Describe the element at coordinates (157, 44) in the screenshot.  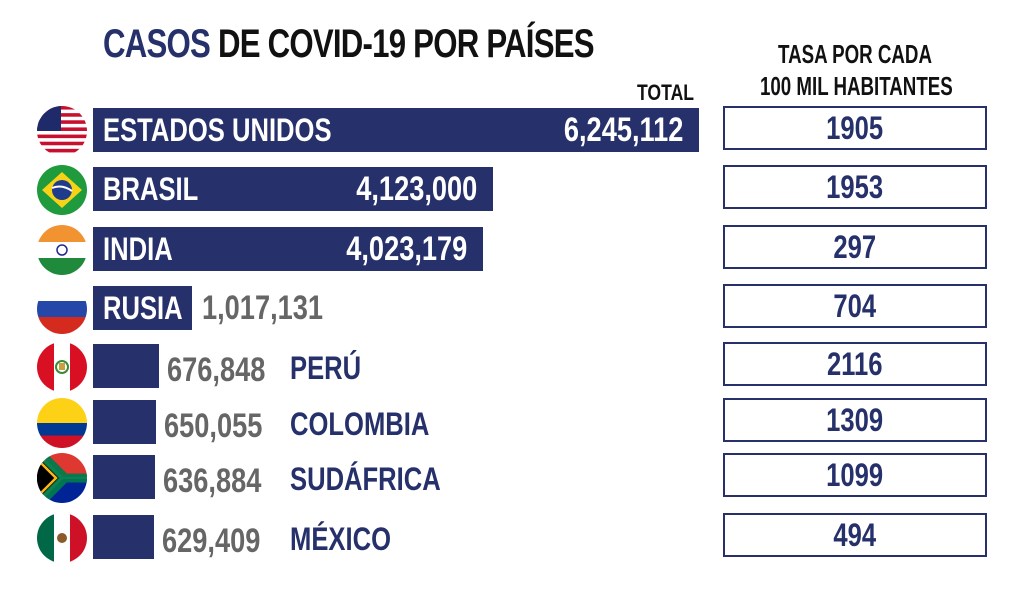
I see `title-accent: CASOS` at that location.